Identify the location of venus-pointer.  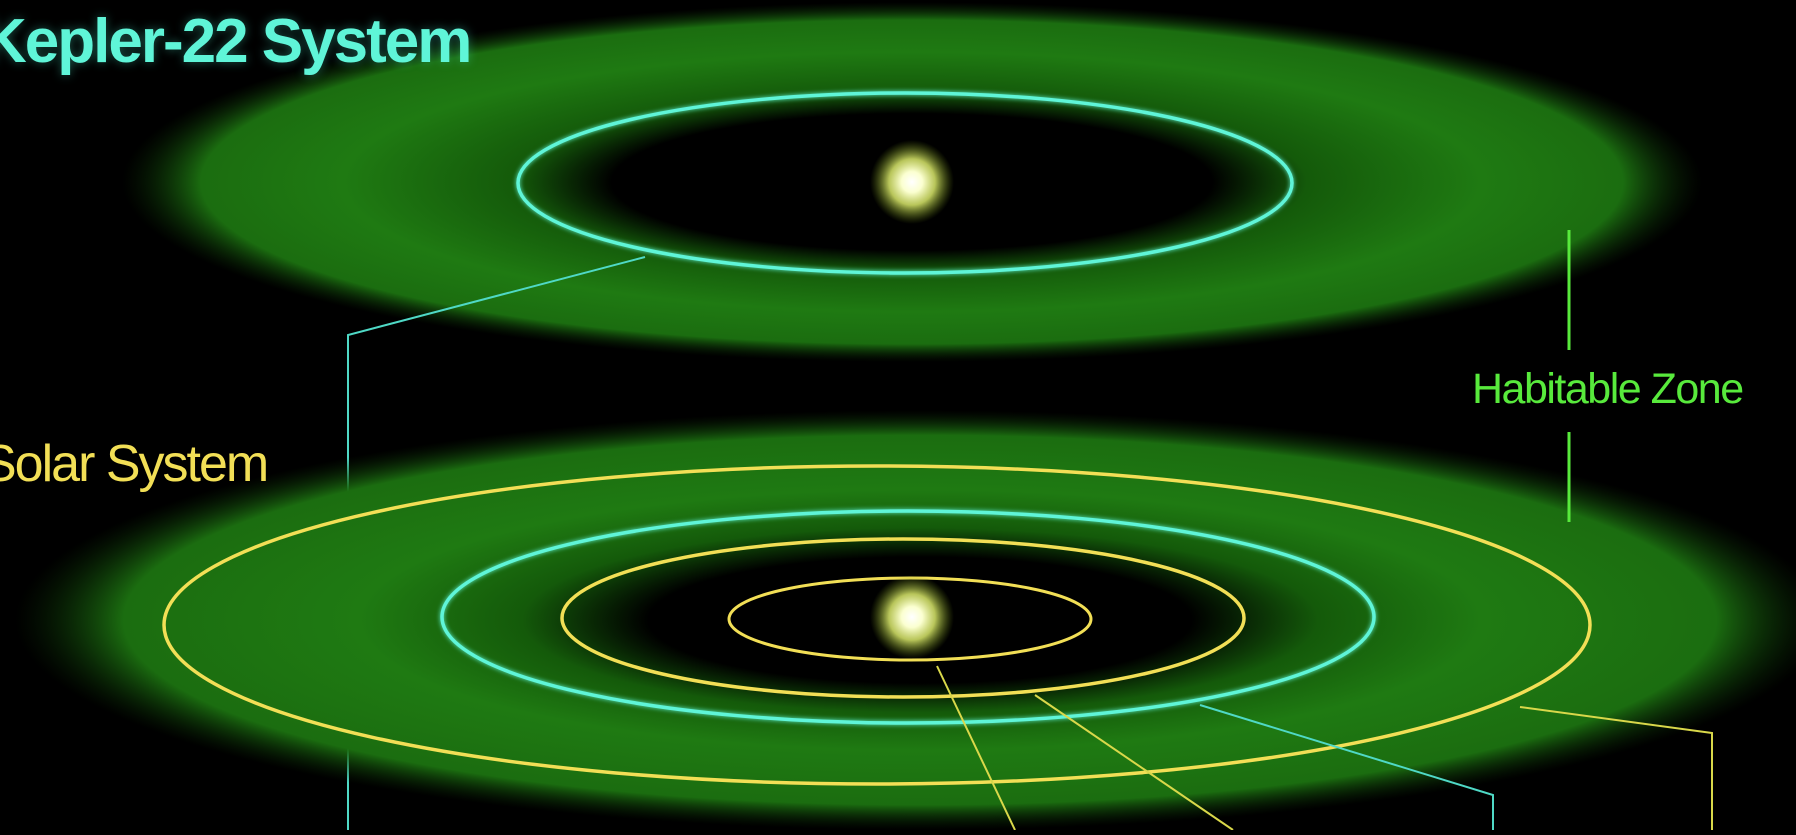
(1134, 762).